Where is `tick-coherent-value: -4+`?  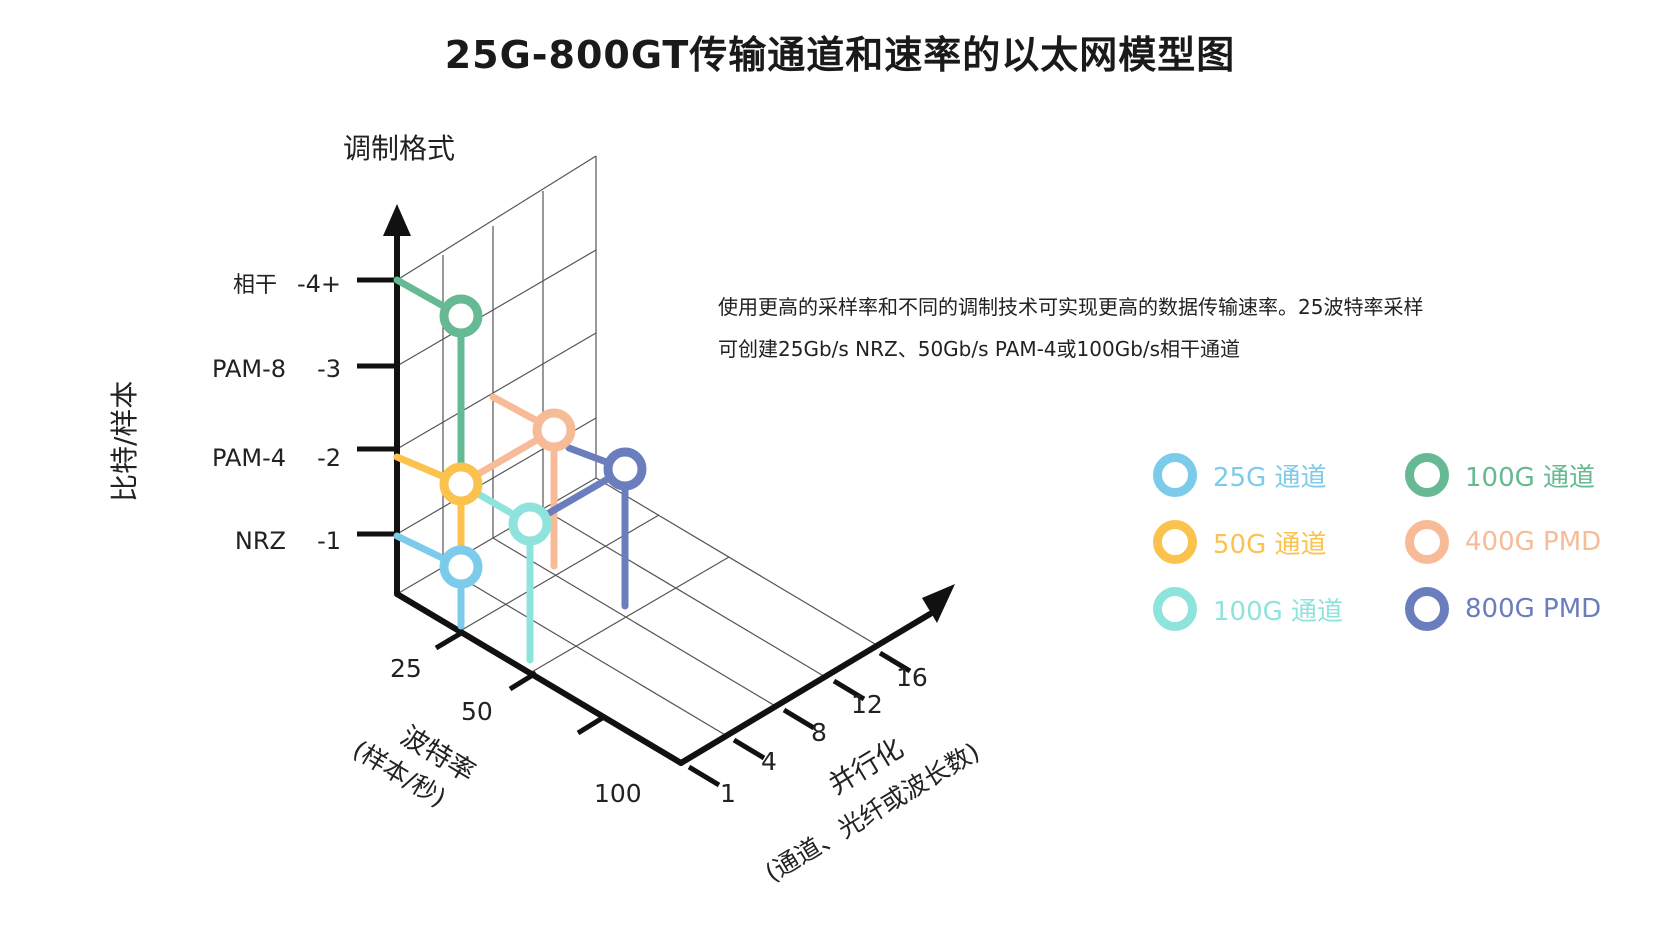 tick-coherent-value: -4+ is located at coordinates (319, 284).